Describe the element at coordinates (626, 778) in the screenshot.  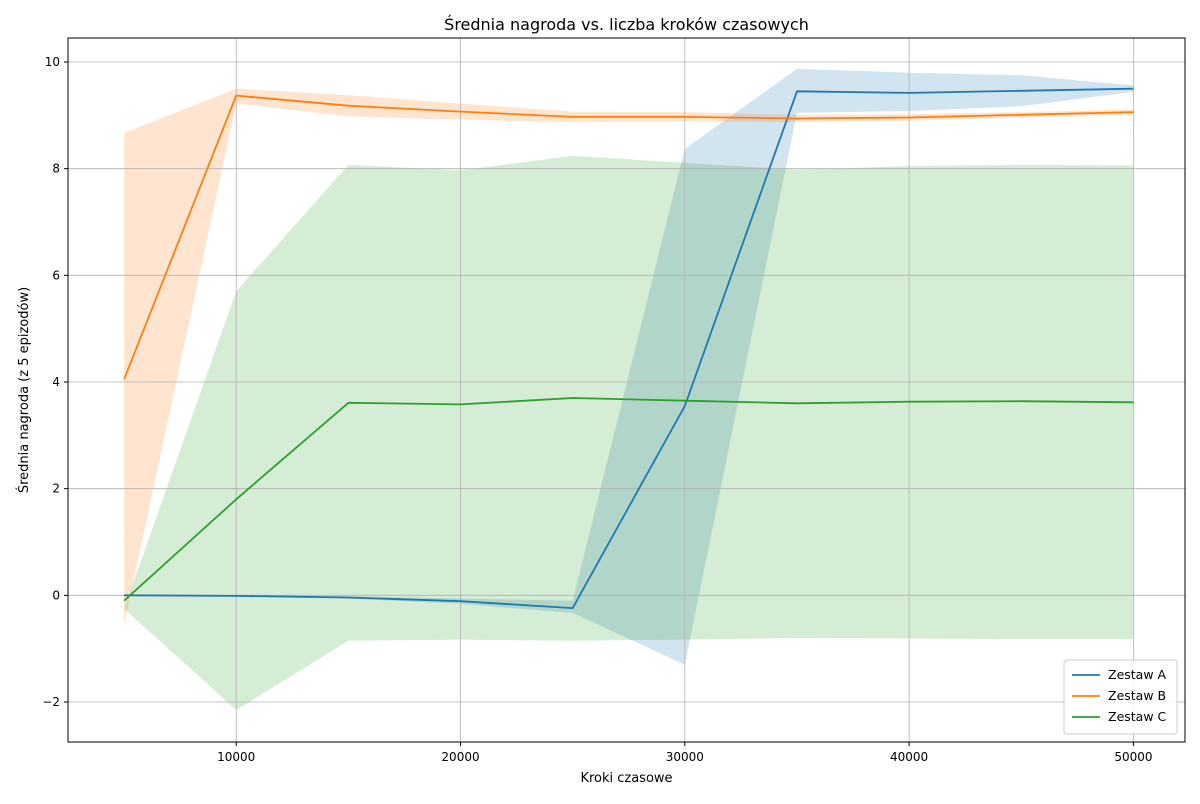
I see `x-axis-label: Kroki czasowe` at that location.